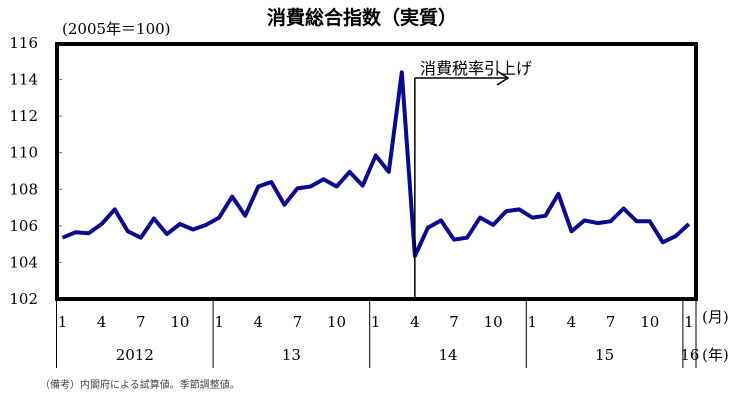 Image resolution: width=750 pixels, height=408 pixels. I want to click on x-year-label: 16, so click(689, 355).